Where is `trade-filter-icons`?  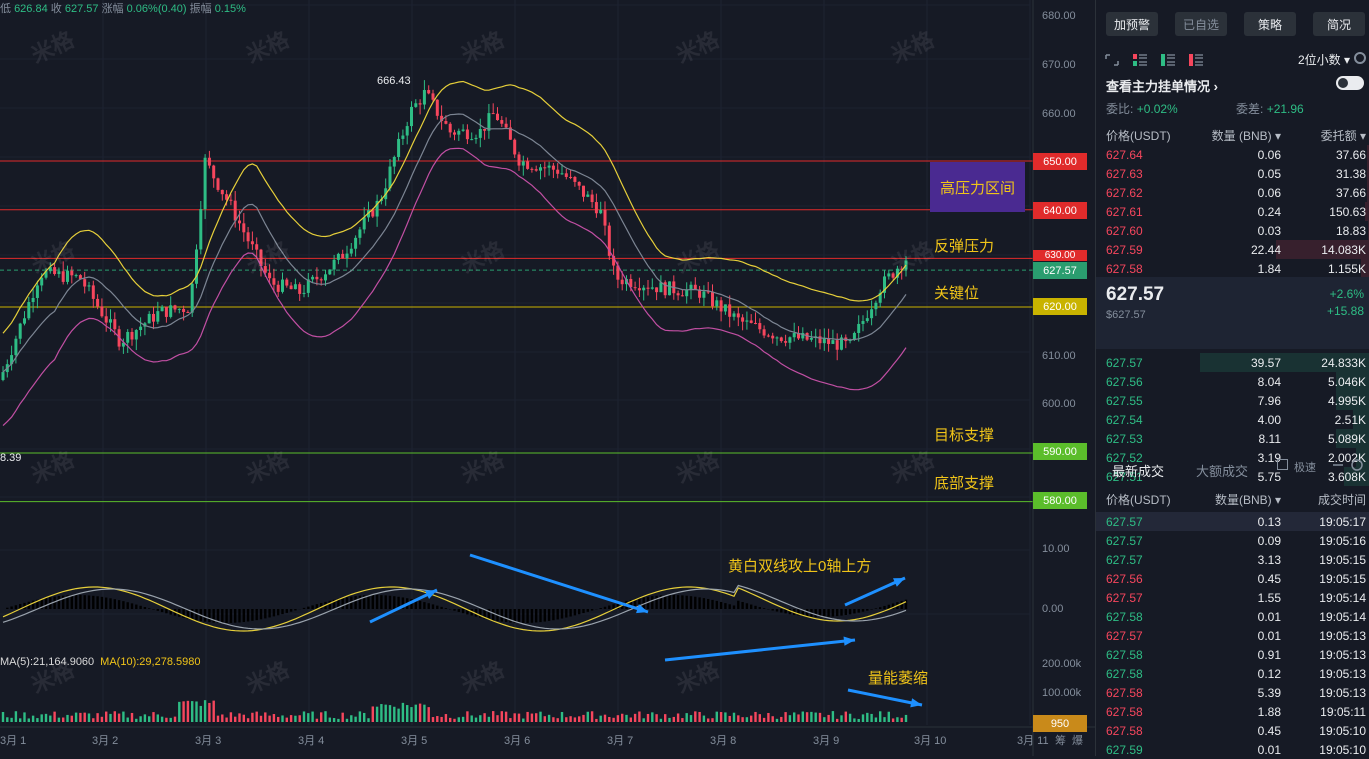 trade-filter-icons is located at coordinates (1348, 465).